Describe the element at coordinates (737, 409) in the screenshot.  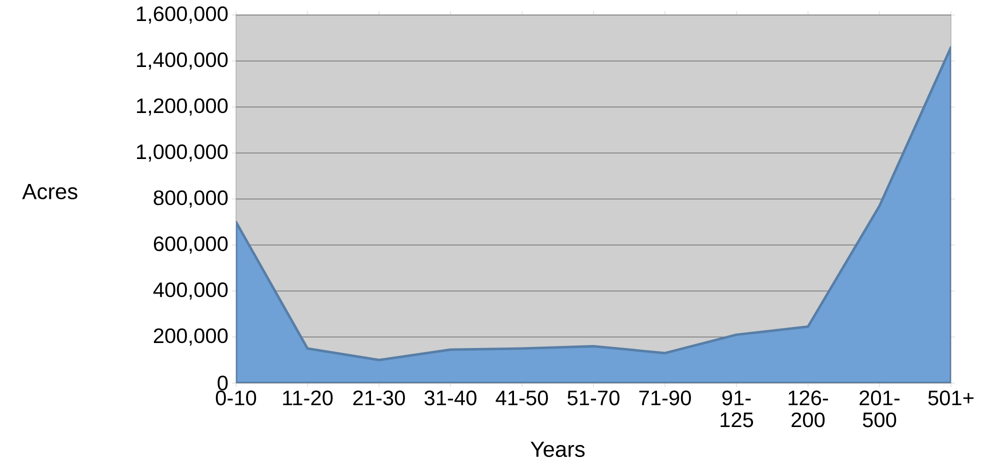
I see `x-tick-label: 91-125` at that location.